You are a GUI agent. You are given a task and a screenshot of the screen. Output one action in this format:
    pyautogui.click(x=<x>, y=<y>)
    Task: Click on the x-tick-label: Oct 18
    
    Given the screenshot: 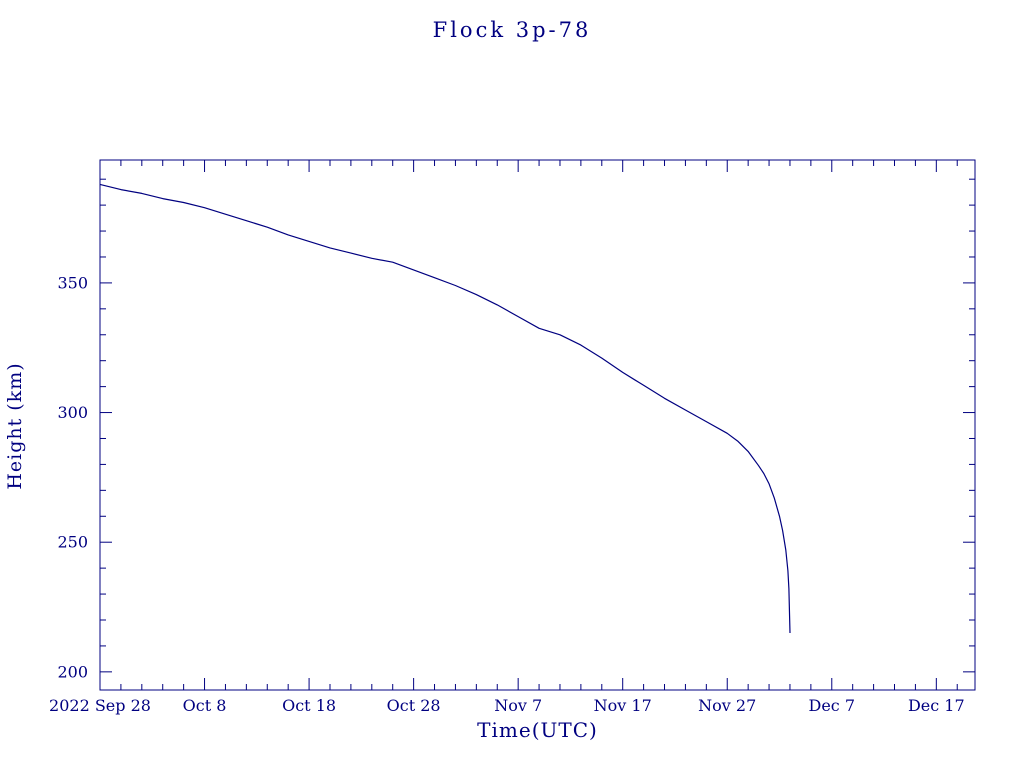 What is the action you would take?
    pyautogui.click(x=309, y=705)
    